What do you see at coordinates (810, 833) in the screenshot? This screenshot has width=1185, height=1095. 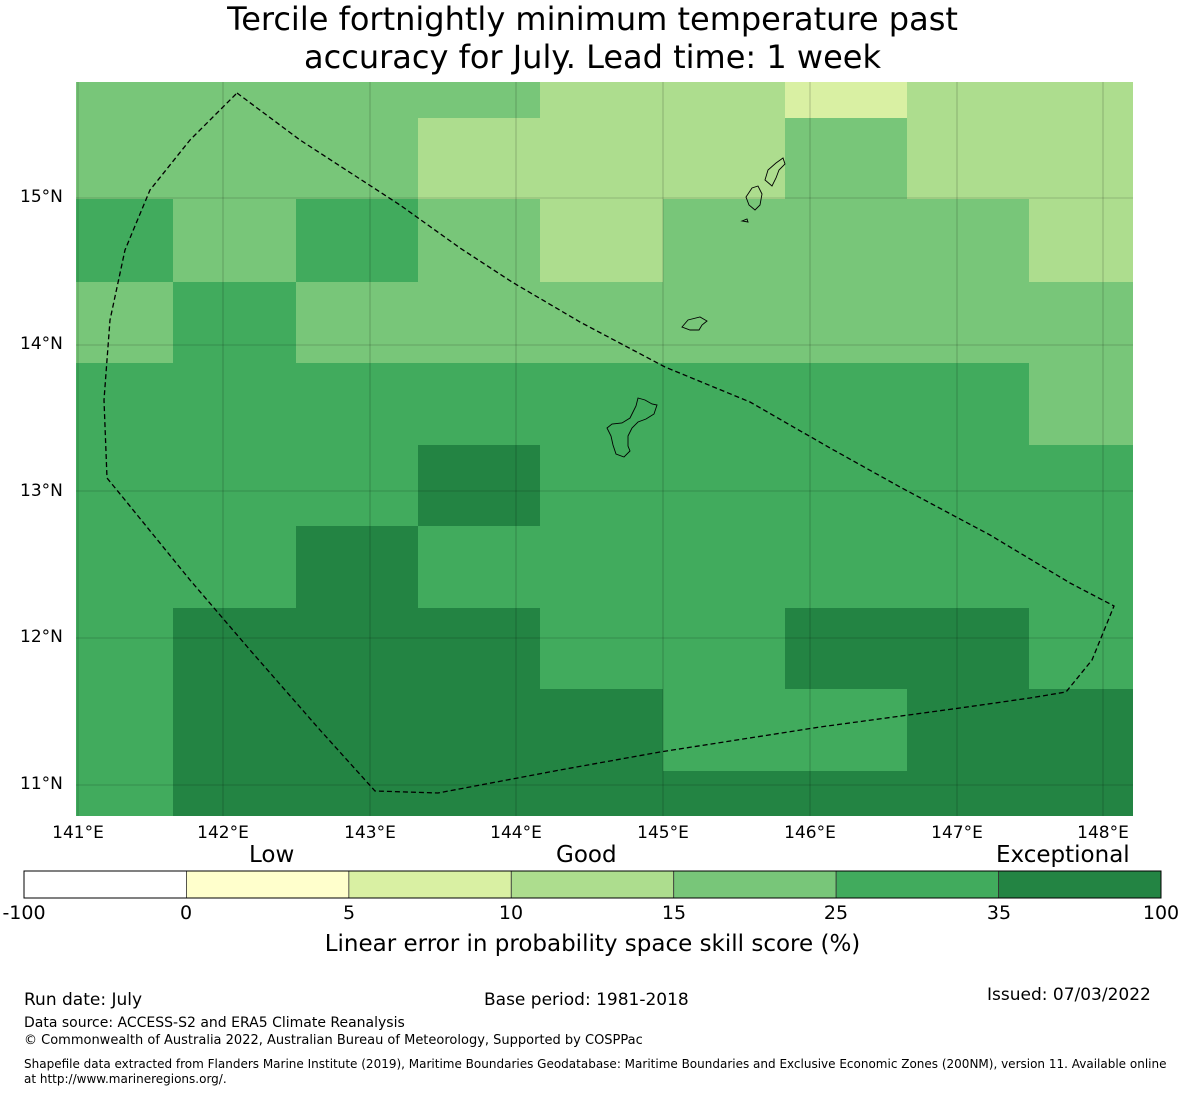 I see `lon-label-146e: 146°E` at bounding box center [810, 833].